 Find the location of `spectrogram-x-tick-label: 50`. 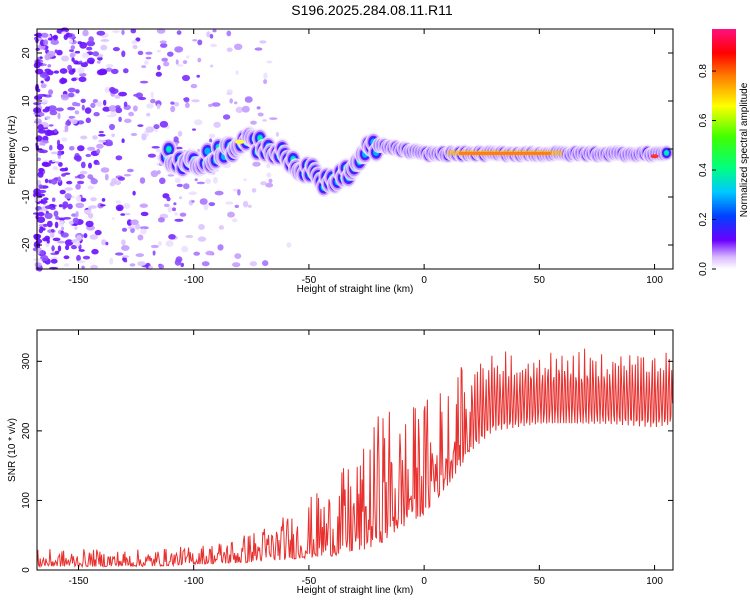

spectrogram-x-tick-label: 50 is located at coordinates (540, 280).